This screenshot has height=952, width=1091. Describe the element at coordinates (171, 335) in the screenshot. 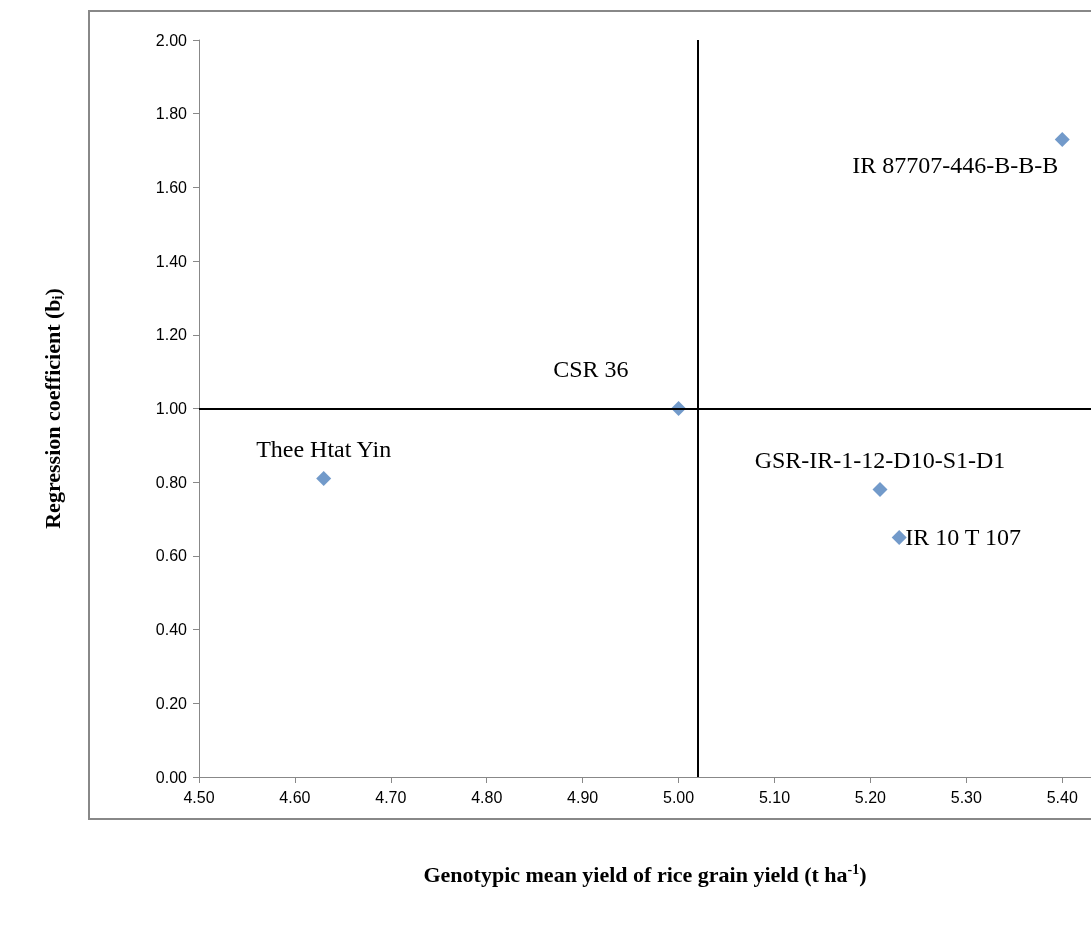

I see `y-tick-label: 1.20` at that location.